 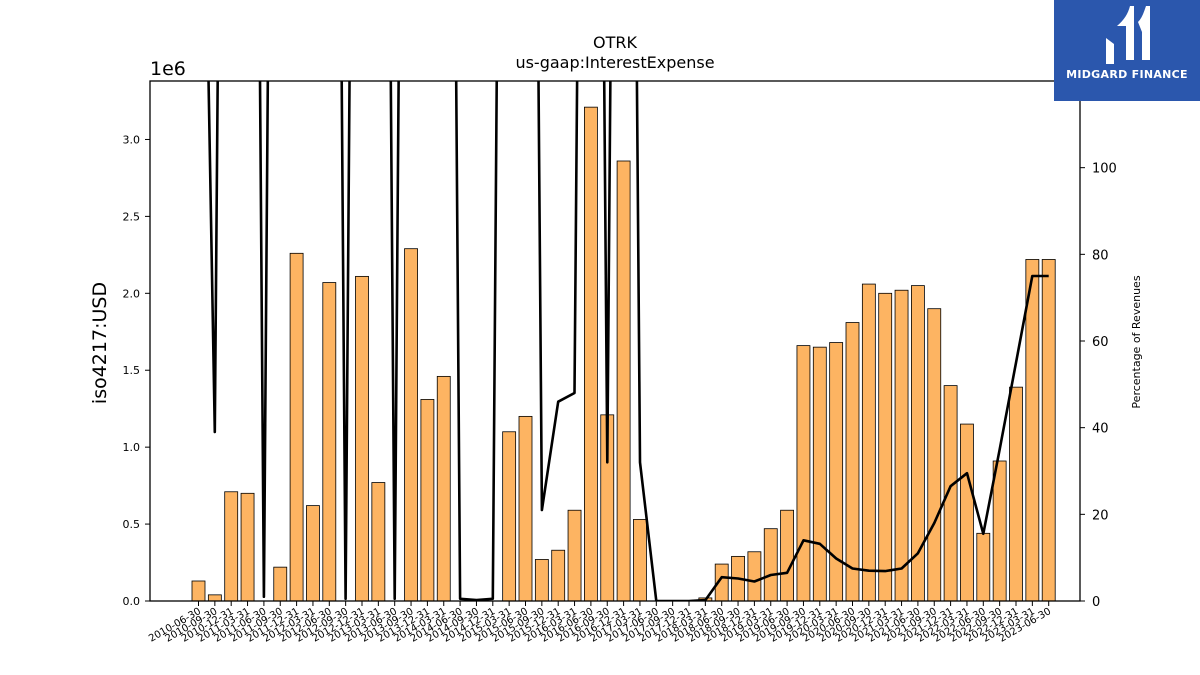 I want to click on y-tick-label: 2.5, so click(x=132, y=216).